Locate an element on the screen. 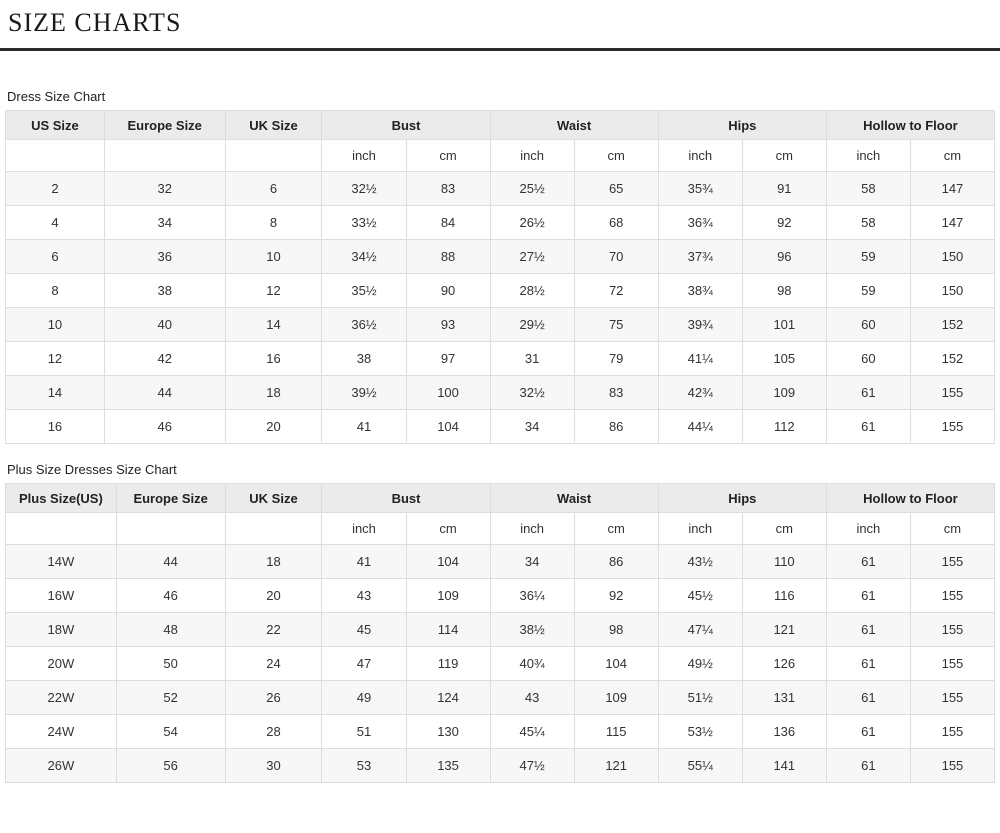 The height and width of the screenshot is (833, 1000). table-cell: 39½ is located at coordinates (364, 392).